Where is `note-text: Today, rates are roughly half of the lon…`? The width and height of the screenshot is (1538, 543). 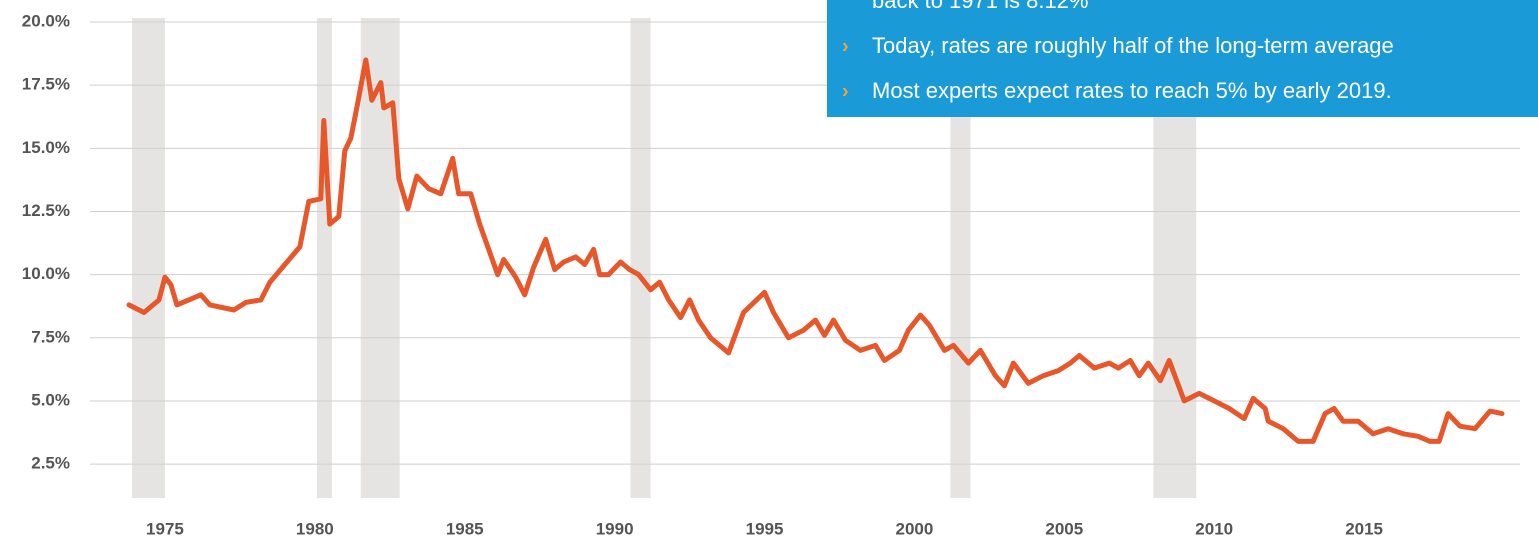 note-text: Today, rates are roughly half of the lon… is located at coordinates (1133, 45).